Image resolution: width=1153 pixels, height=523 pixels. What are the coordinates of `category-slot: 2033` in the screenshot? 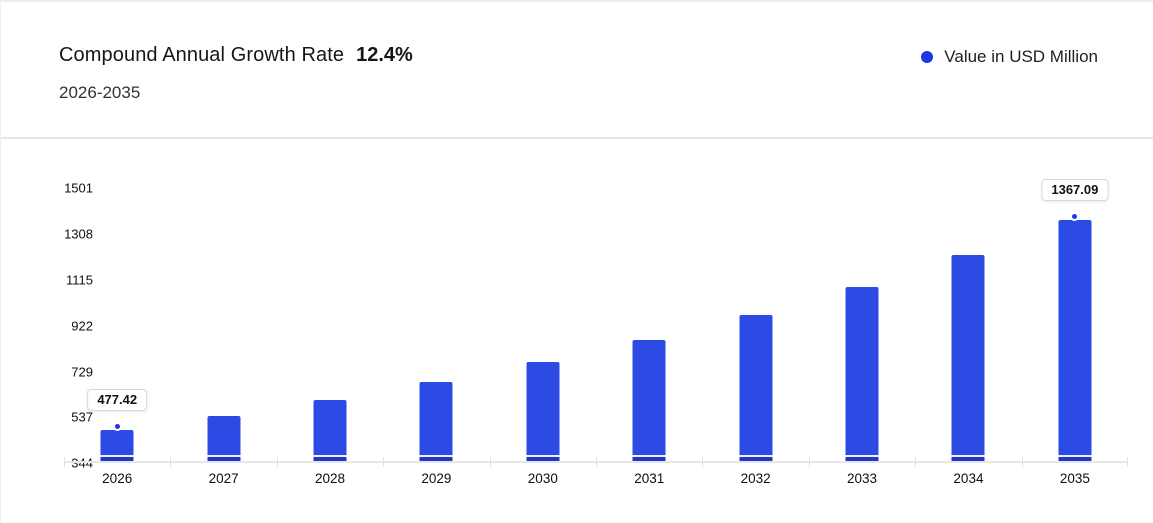 It's located at (861, 337).